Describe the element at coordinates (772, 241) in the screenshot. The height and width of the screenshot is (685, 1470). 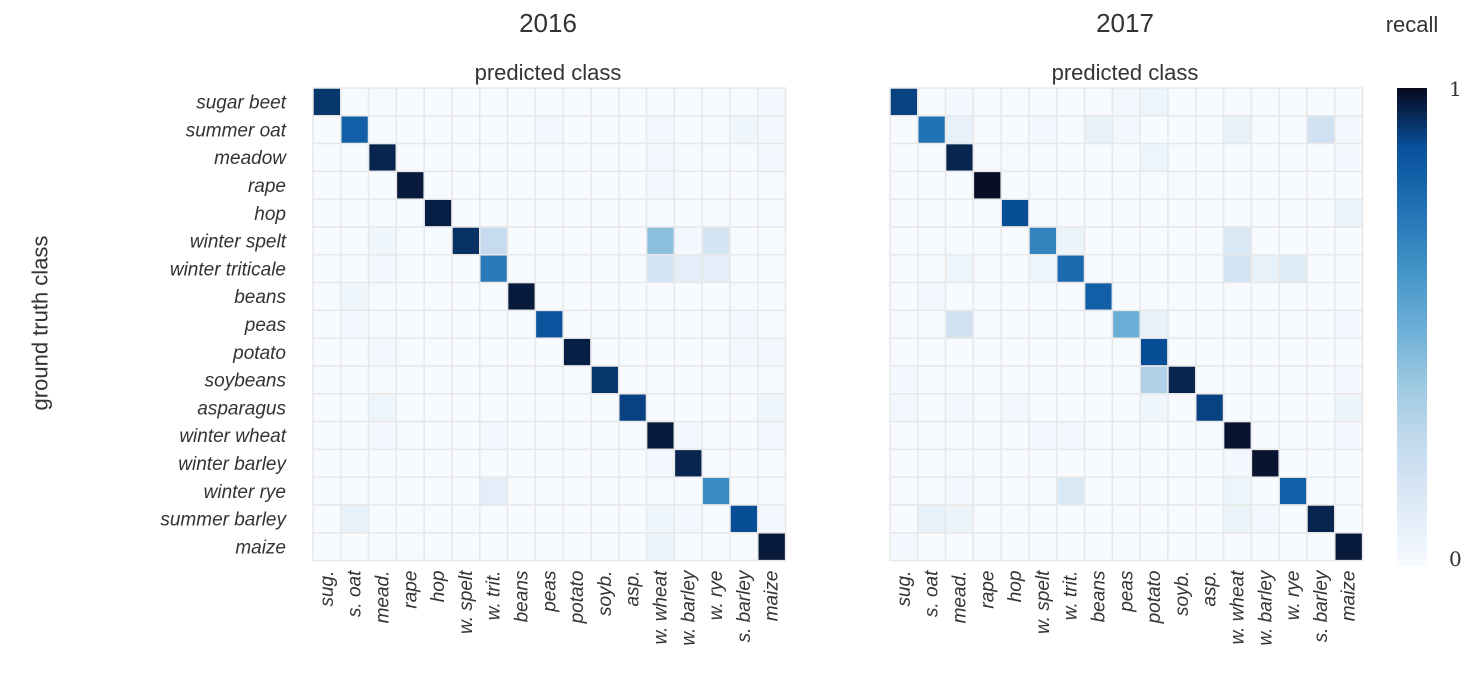
I see `heatmap-cell-2016-winter-spelt-maize` at that location.